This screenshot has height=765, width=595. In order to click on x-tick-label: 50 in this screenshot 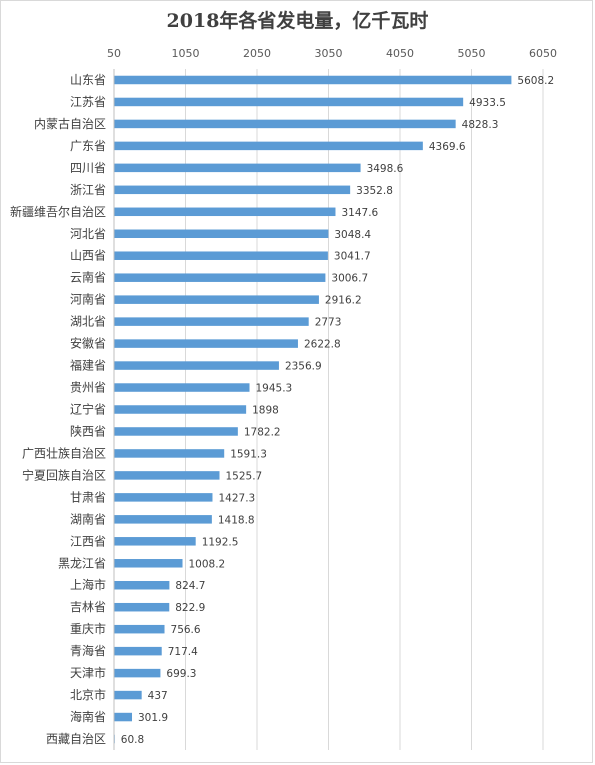, I will do `click(114, 53)`.